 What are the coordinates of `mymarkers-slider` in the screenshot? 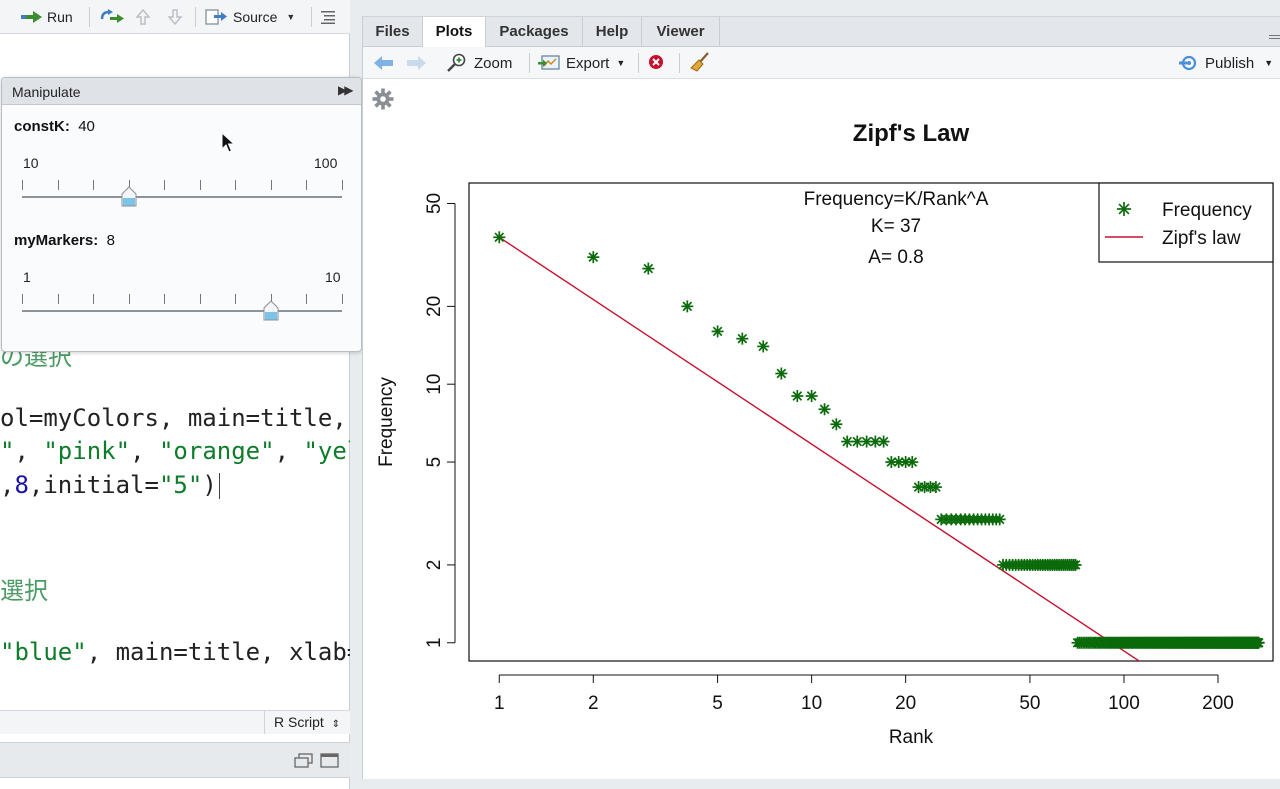 It's located at (182, 306).